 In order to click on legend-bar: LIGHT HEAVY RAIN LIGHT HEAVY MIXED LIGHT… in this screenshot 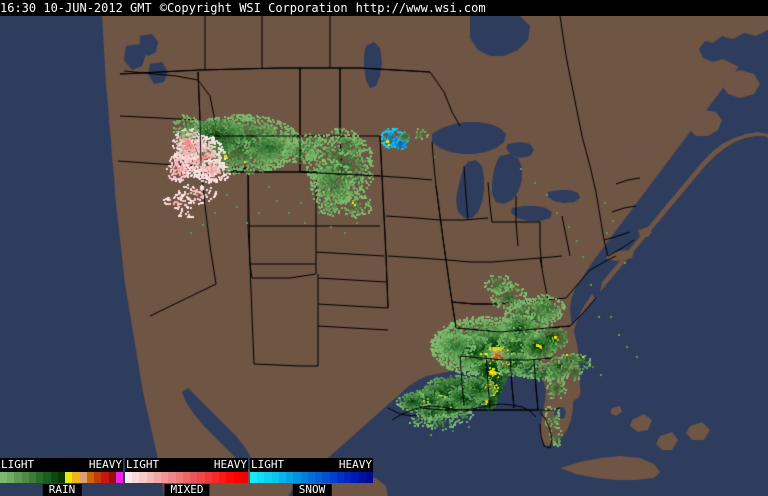, I will do `click(384, 477)`.